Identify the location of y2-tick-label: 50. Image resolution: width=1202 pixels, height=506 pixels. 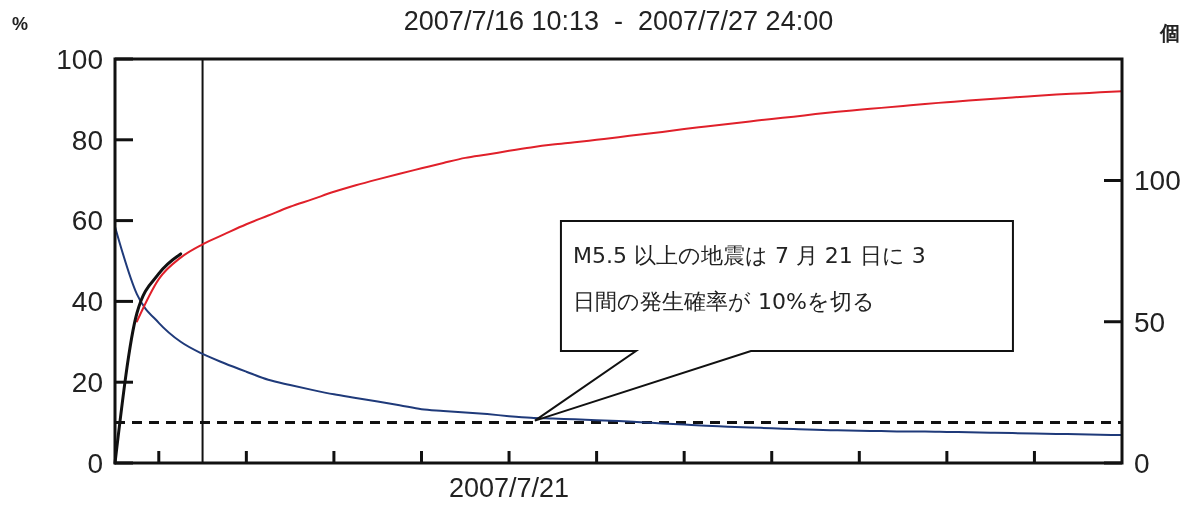
(1150, 322).